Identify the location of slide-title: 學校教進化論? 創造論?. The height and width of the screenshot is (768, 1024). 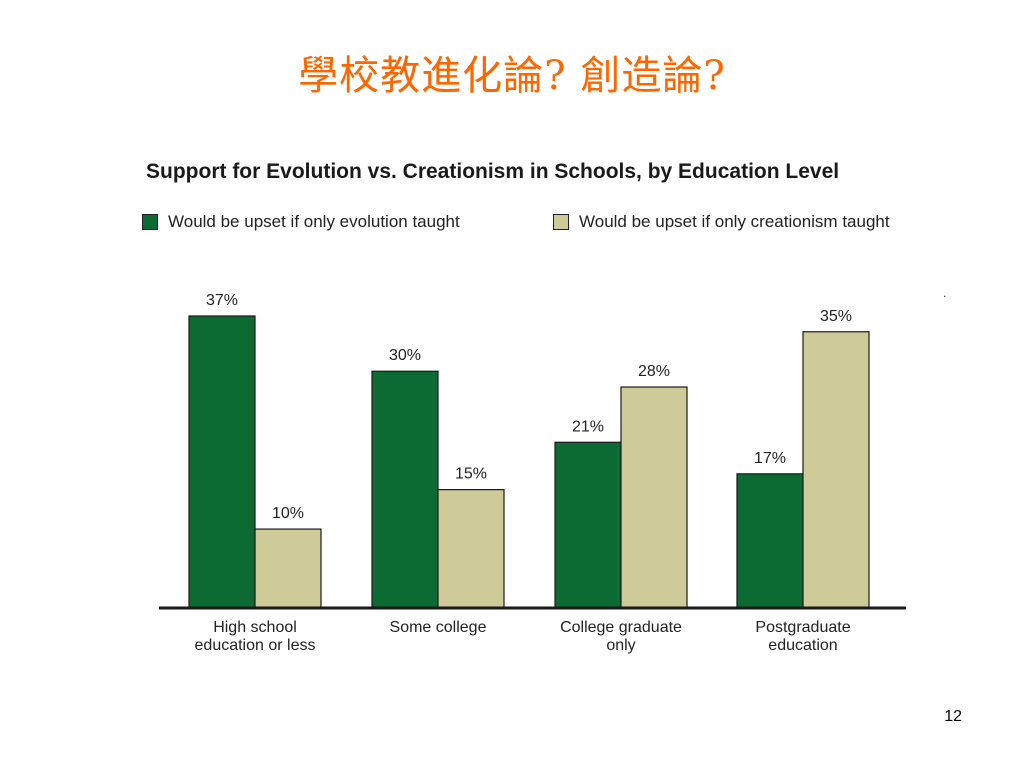
(512, 76).